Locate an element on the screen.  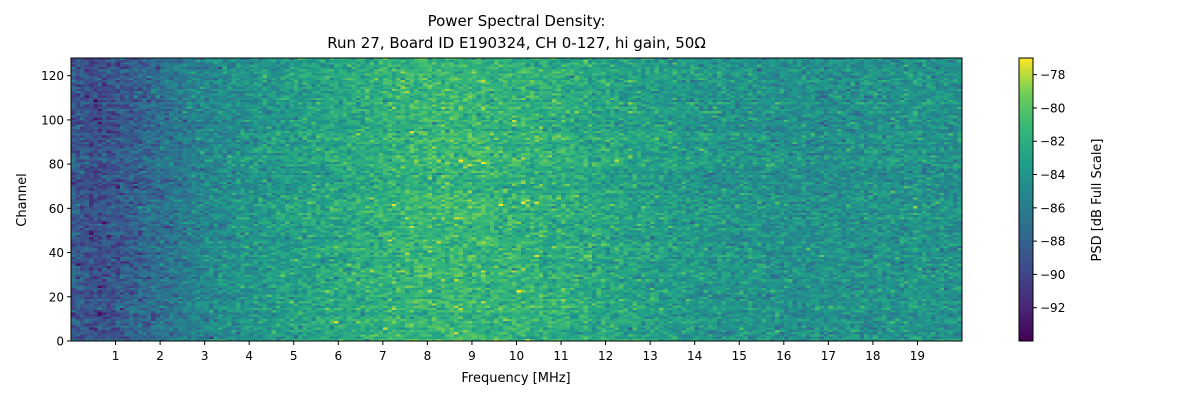
colorbar-tick-label: −86 is located at coordinates (1052, 208).